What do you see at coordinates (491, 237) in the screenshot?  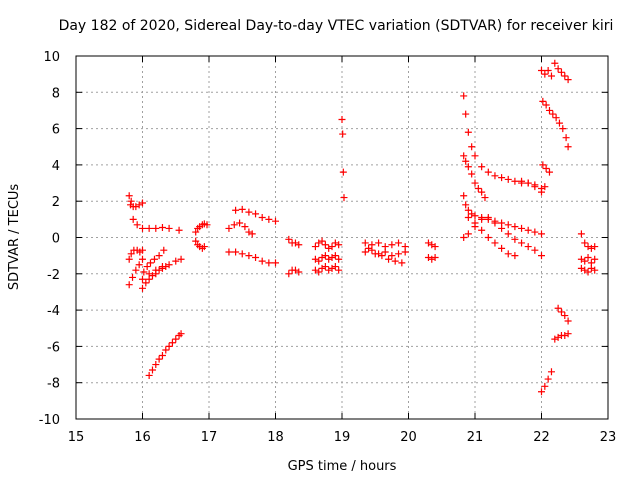 I see `series-arc-ac` at bounding box center [491, 237].